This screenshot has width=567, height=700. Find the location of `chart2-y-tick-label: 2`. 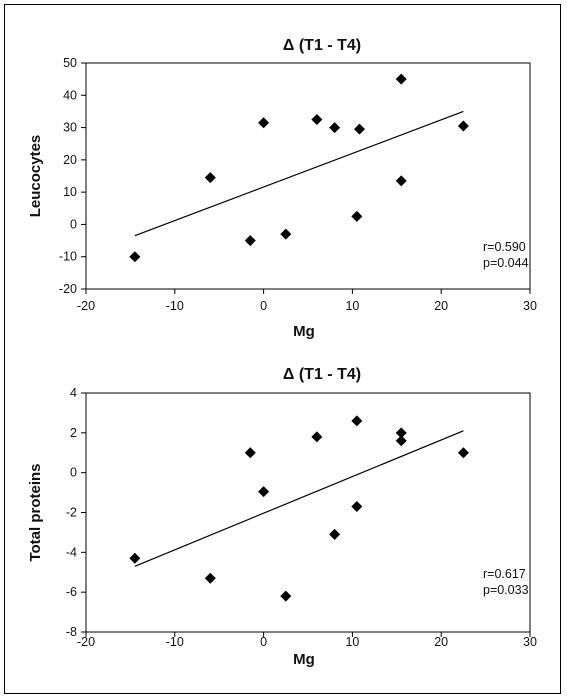

chart2-y-tick-label: 2 is located at coordinates (73, 433).